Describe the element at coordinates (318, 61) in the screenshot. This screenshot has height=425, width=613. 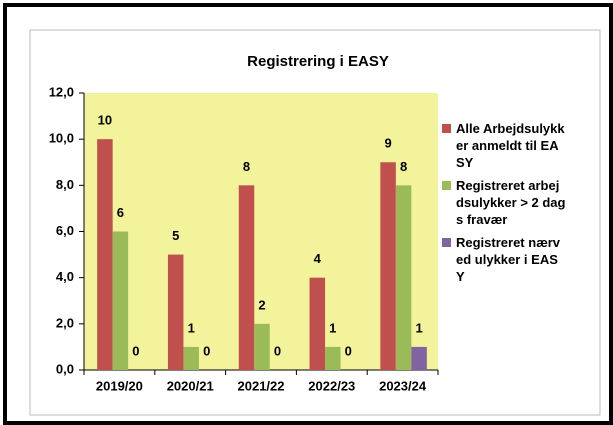
I see `chart-title: Registrering i EASY` at that location.